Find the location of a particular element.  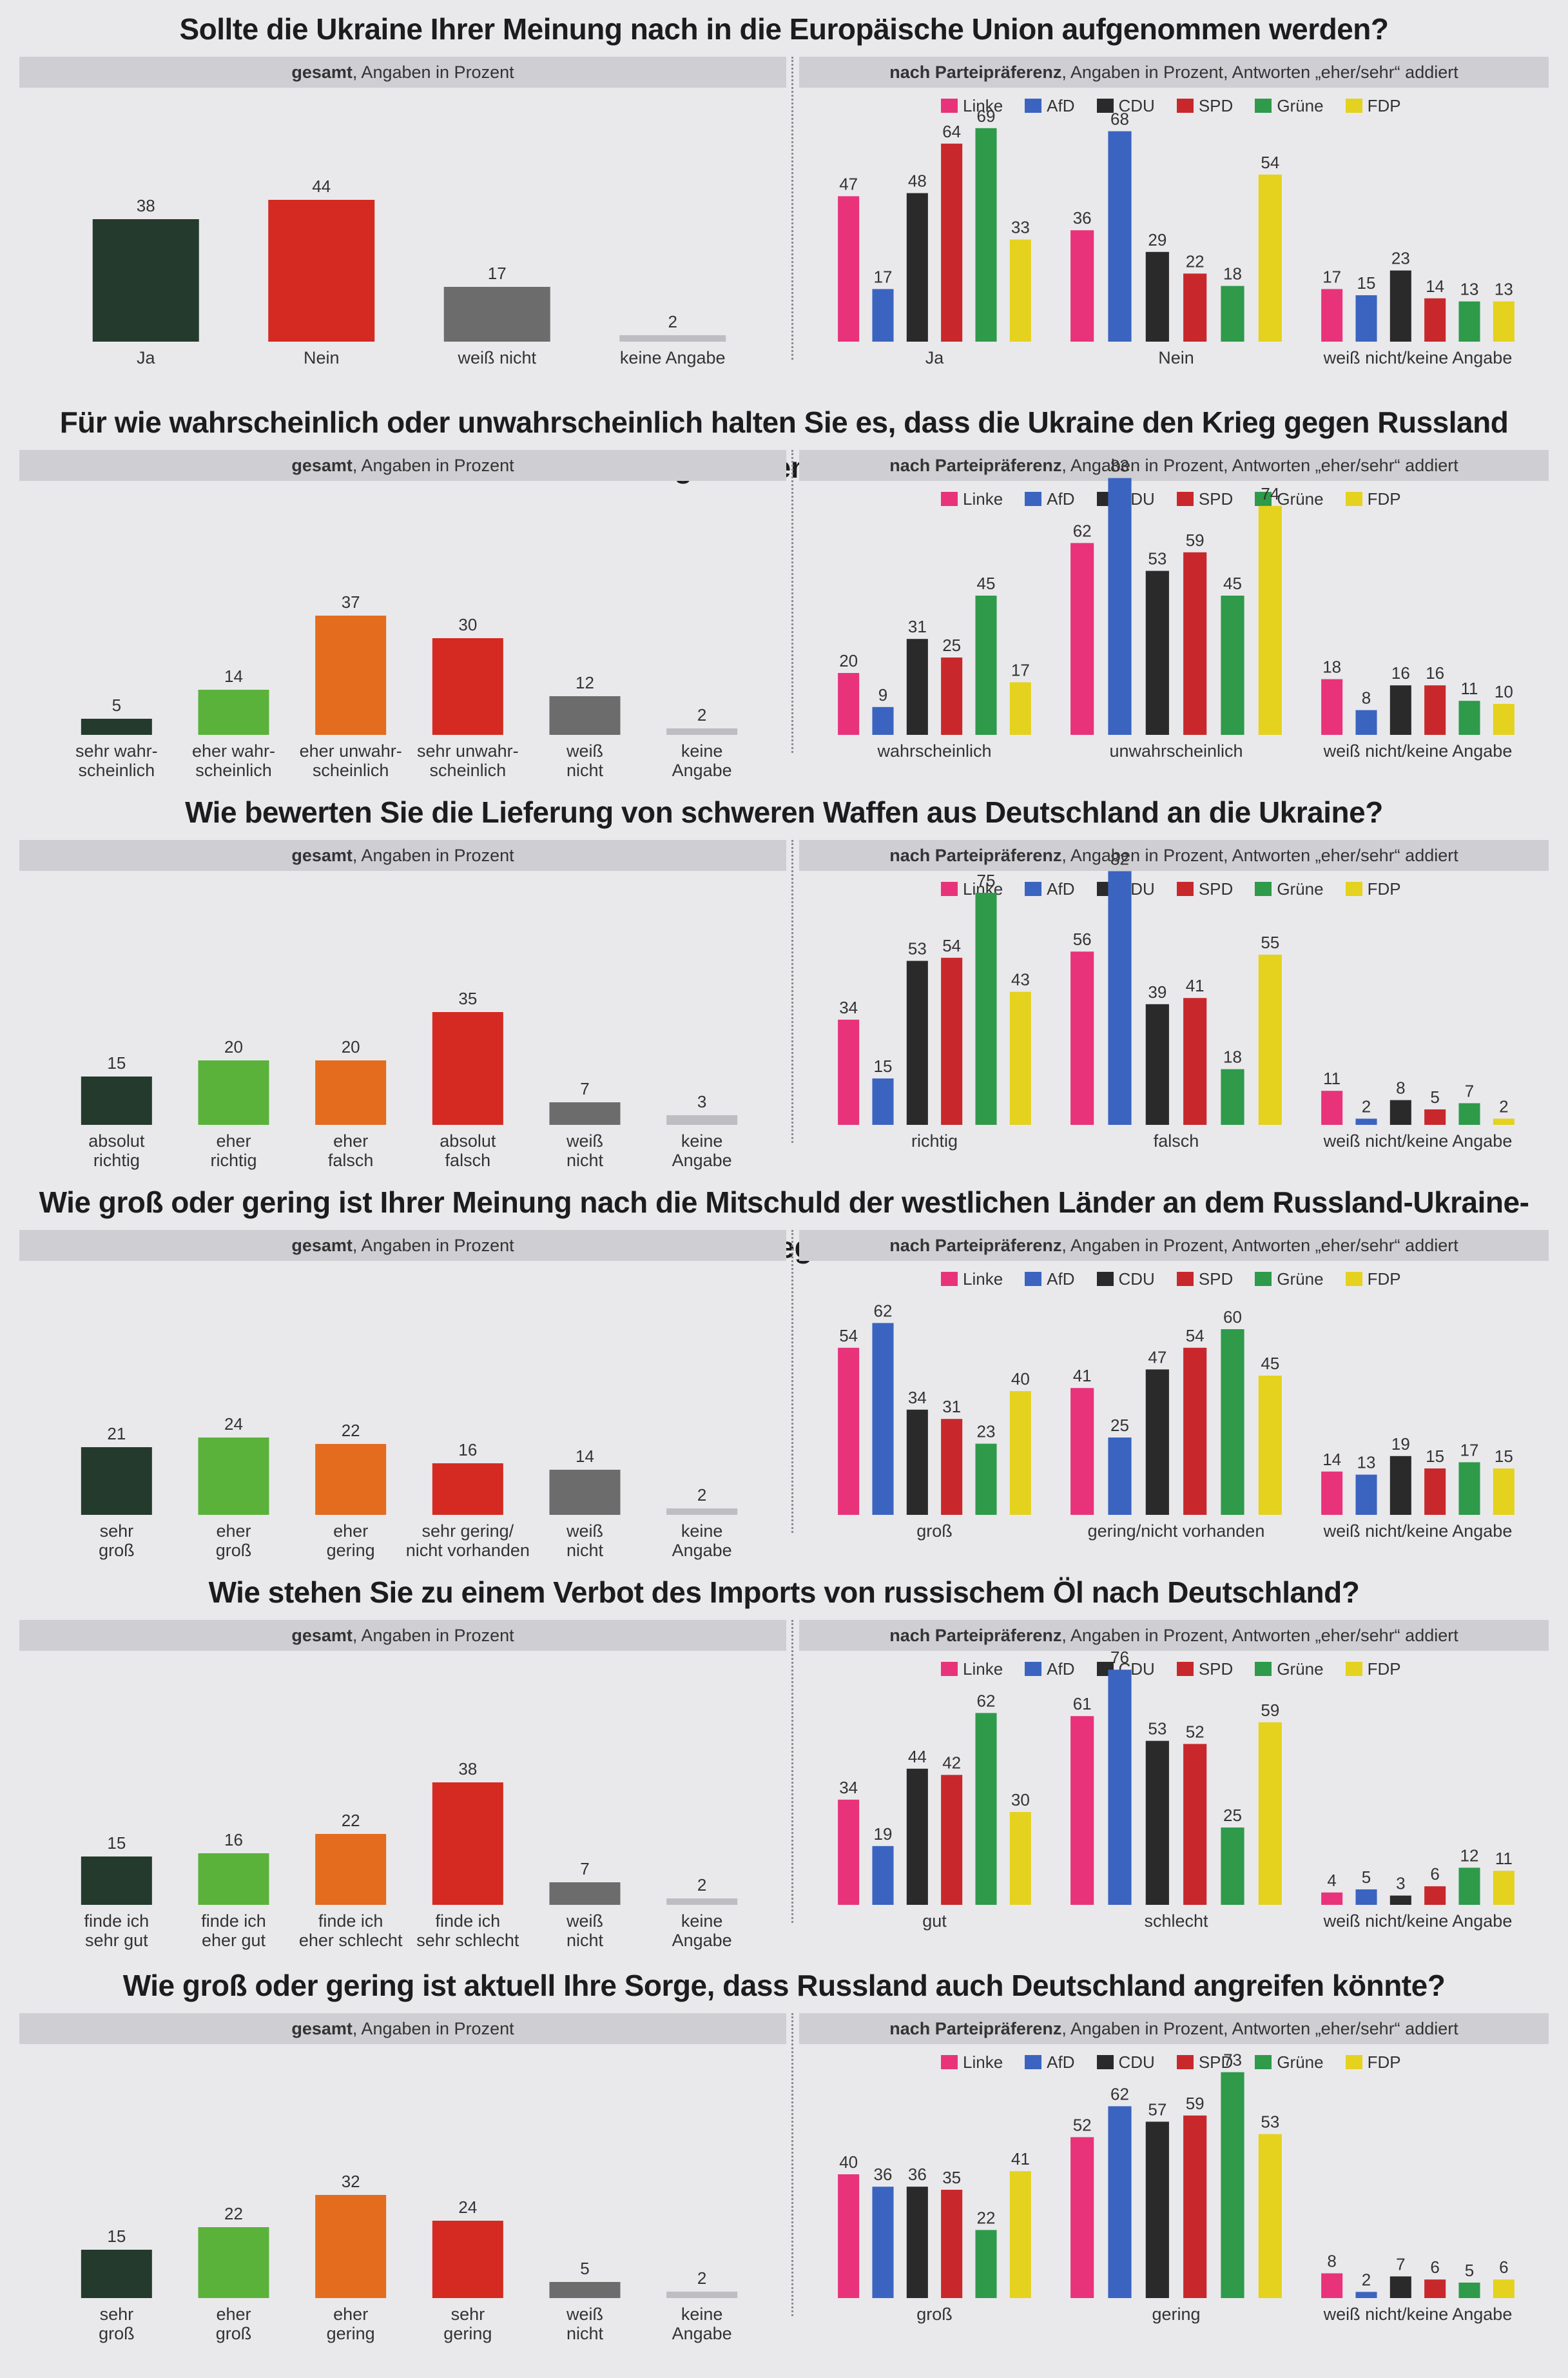

legend-label: Grüne is located at coordinates (1300, 1279).